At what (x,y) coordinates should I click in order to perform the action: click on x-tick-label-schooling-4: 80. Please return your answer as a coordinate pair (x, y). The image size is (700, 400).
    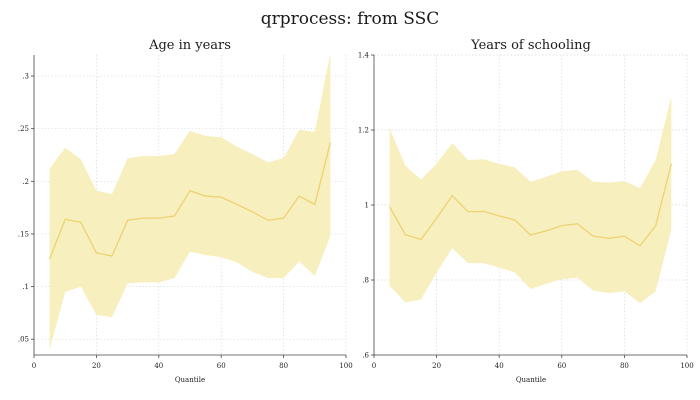
    Looking at the image, I should click on (624, 366).